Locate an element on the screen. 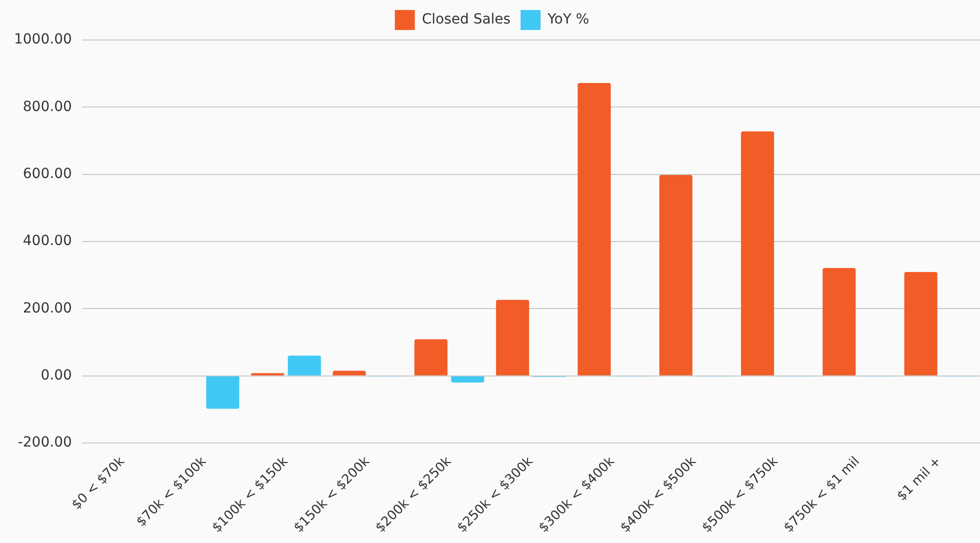  y-tick-label: 400.00 is located at coordinates (47, 241).